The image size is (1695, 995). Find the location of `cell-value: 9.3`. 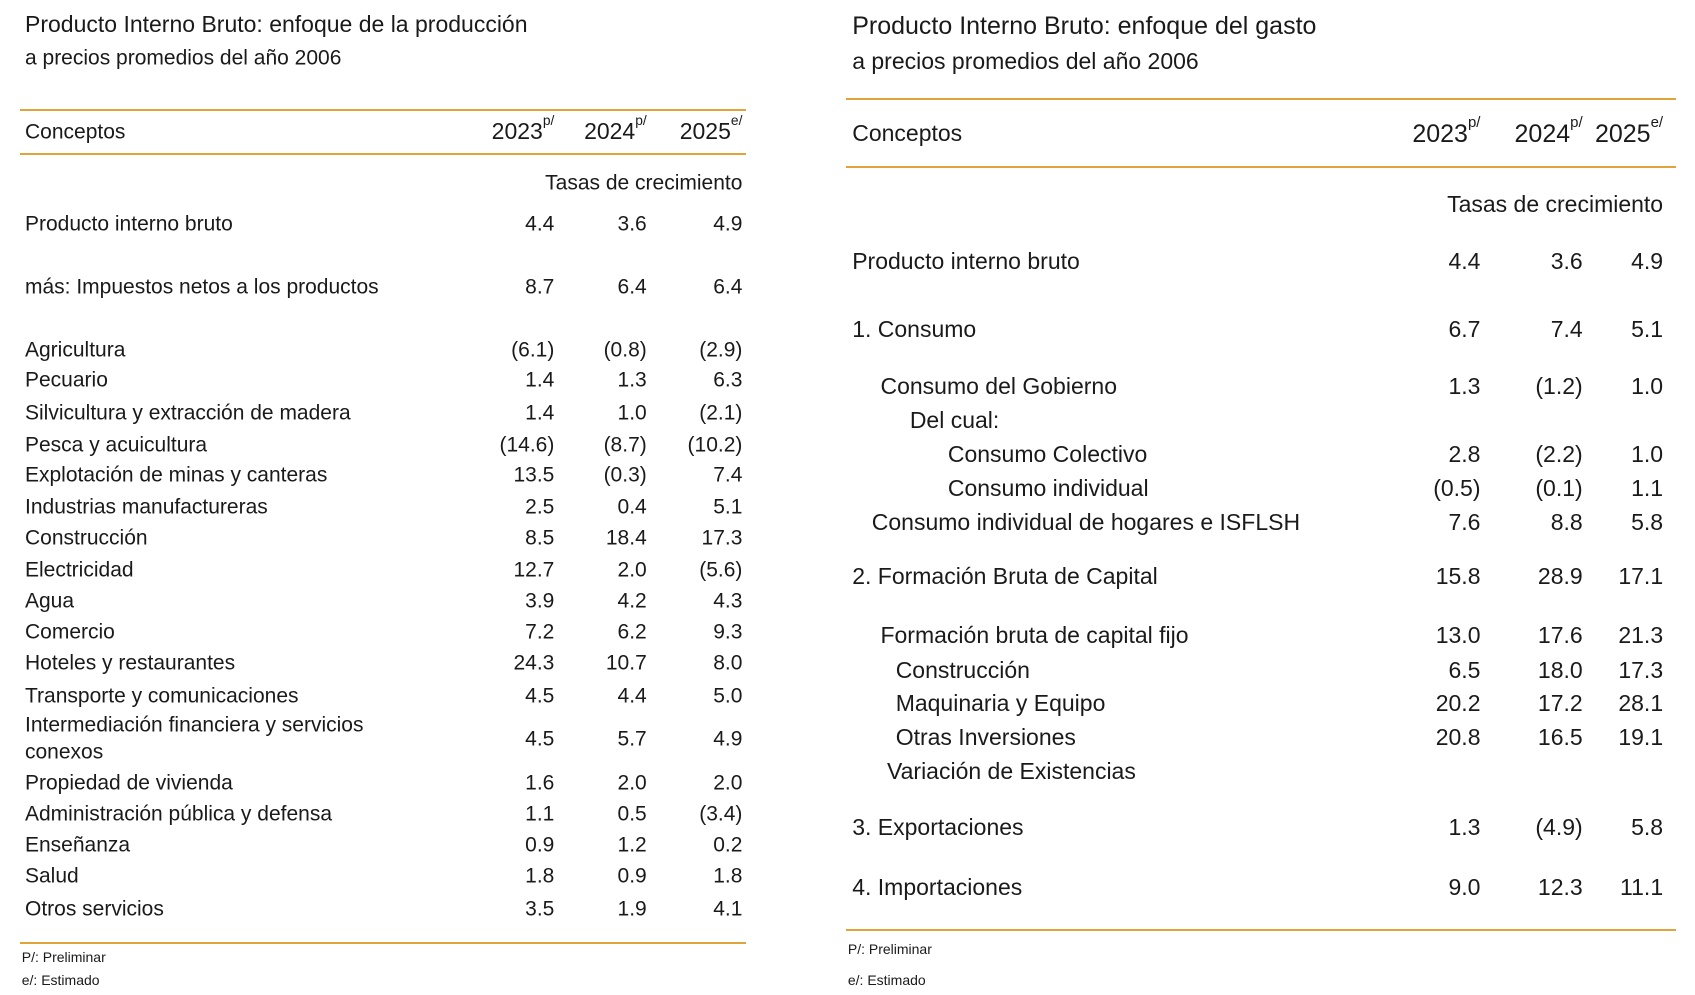

cell-value: 9.3 is located at coordinates (728, 631).